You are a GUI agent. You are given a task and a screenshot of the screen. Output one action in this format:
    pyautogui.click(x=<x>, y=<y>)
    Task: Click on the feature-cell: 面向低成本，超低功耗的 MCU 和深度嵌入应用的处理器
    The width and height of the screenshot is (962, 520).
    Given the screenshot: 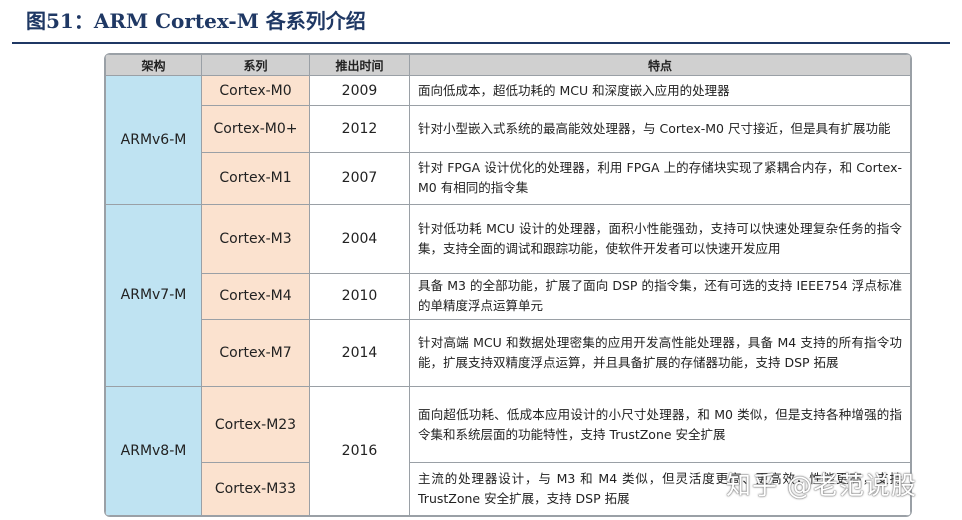 What is the action you would take?
    pyautogui.click(x=660, y=90)
    